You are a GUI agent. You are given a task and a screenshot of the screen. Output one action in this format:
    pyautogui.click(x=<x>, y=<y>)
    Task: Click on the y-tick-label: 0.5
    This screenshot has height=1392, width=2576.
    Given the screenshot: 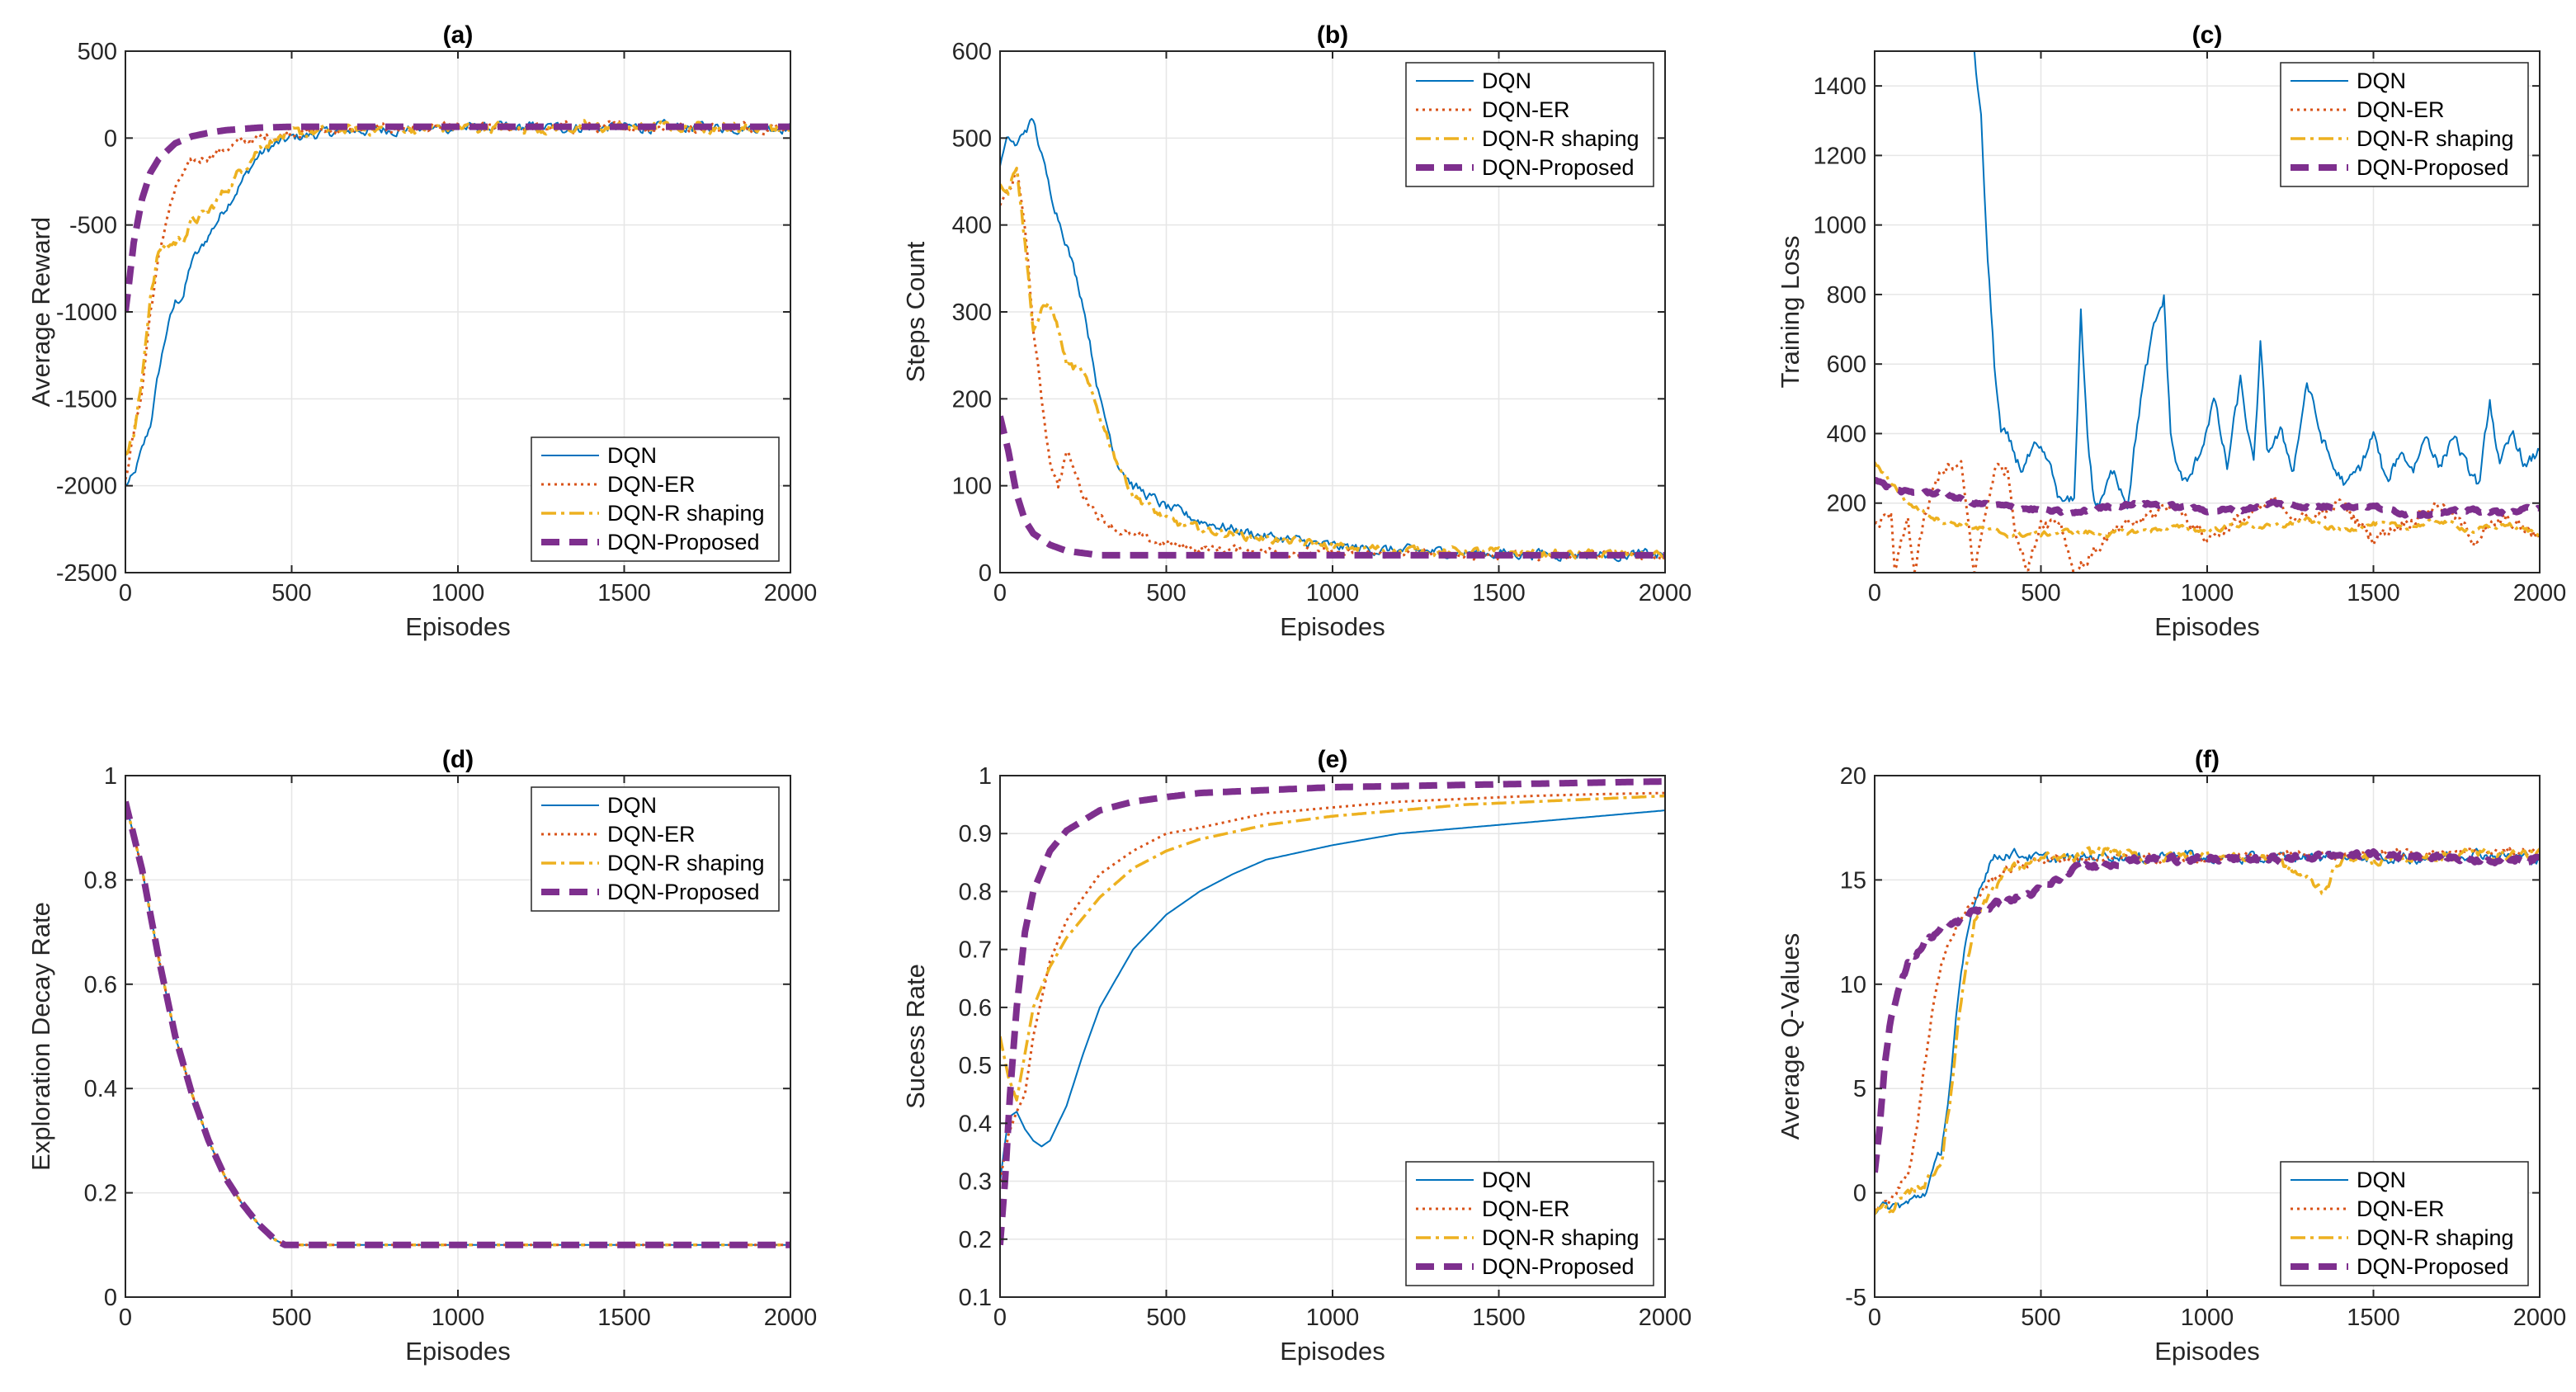 What is the action you would take?
    pyautogui.click(x=976, y=1066)
    